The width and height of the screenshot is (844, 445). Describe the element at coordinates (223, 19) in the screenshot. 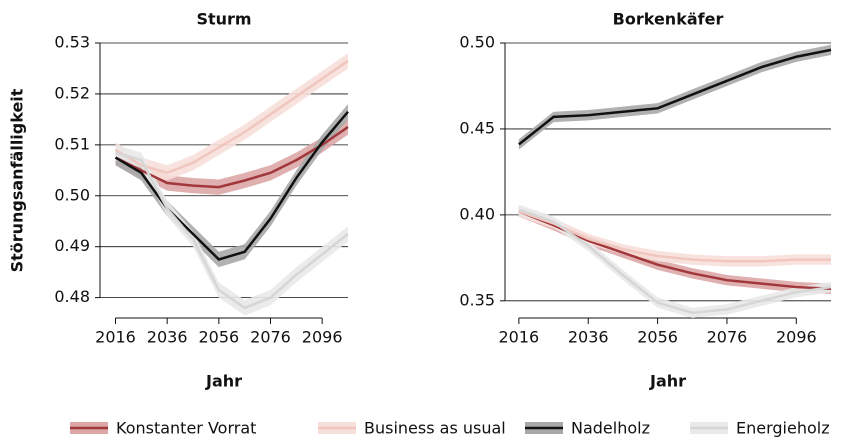

I see `panel-title: Sturm` at that location.